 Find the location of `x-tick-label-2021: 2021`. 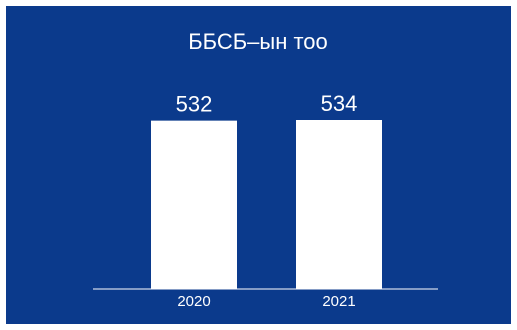

x-tick-label-2021: 2021 is located at coordinates (338, 301).